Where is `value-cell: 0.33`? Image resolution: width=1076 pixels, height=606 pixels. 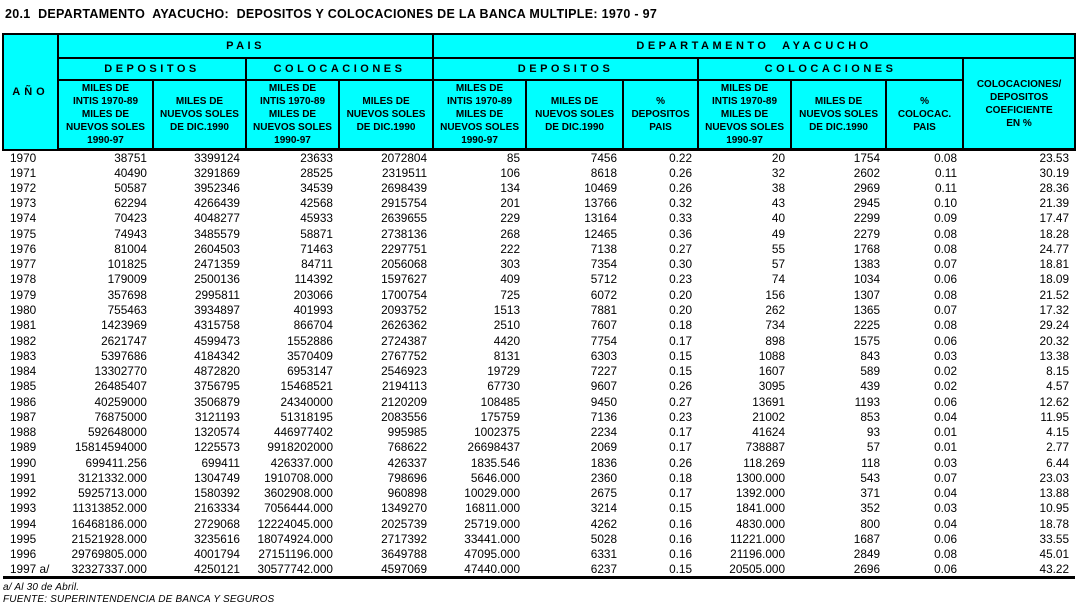
value-cell: 0.33 is located at coordinates (681, 218).